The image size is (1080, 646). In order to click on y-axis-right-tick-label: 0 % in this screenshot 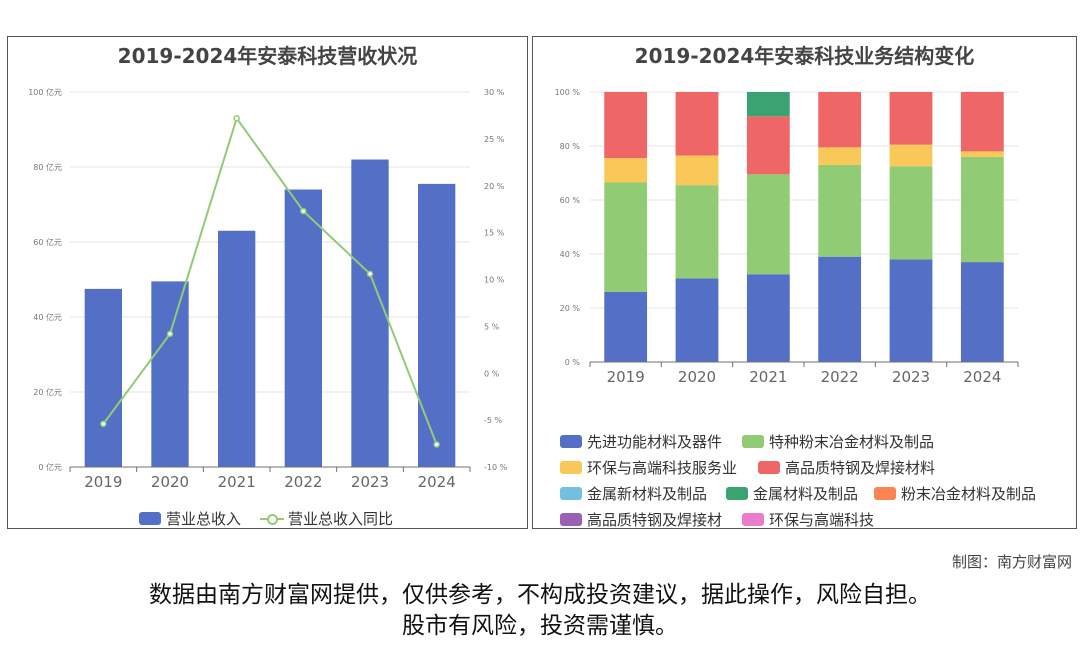, I will do `click(492, 373)`.